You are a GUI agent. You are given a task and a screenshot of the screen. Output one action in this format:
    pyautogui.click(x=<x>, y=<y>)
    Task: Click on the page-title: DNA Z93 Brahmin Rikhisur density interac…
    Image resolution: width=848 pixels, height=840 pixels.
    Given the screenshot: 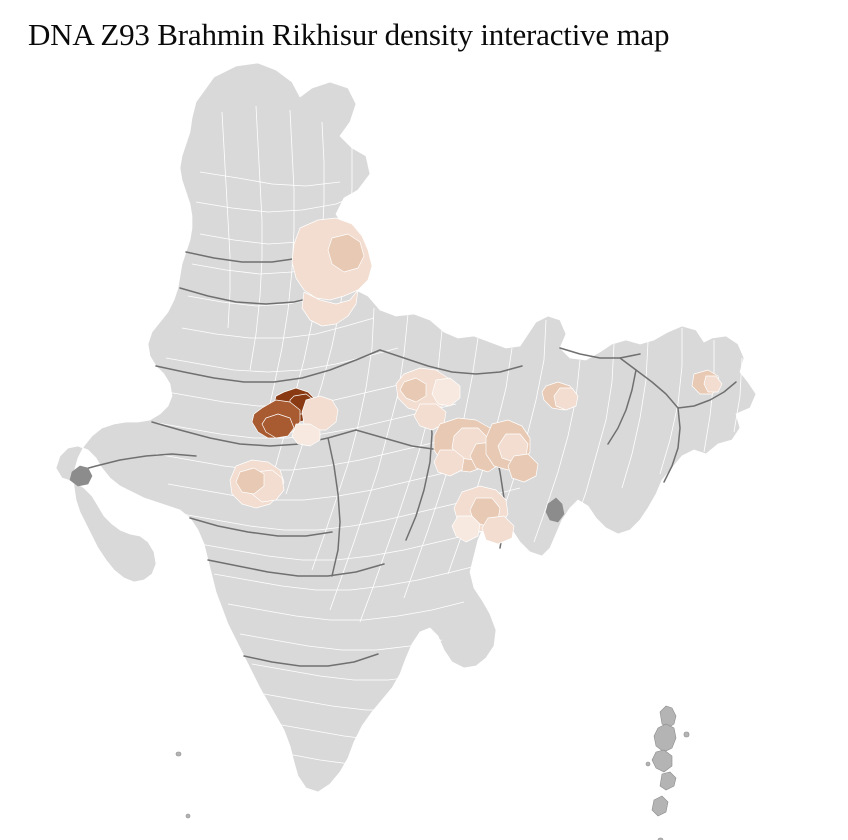 What is the action you would take?
    pyautogui.click(x=349, y=34)
    